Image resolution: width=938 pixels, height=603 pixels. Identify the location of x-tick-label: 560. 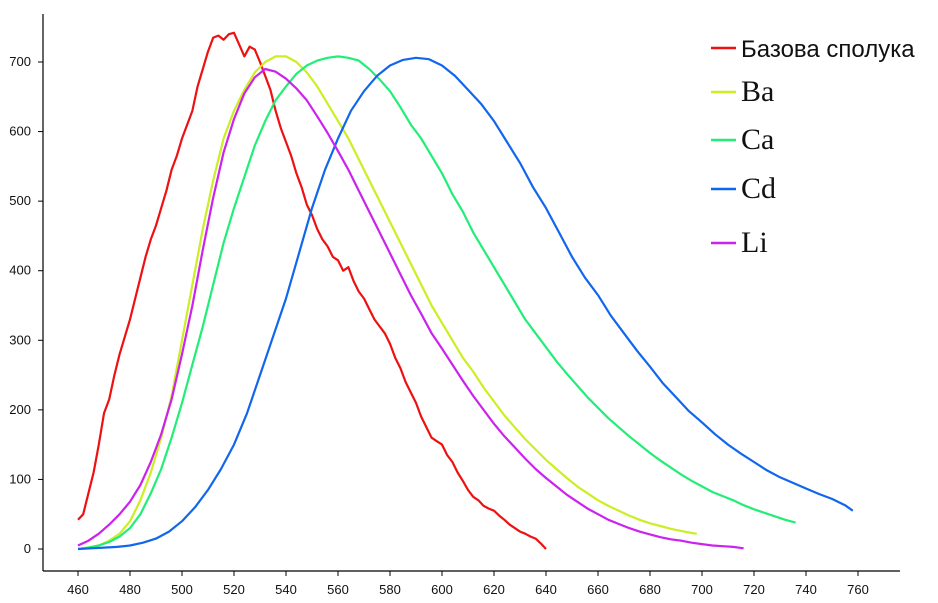
(338, 589).